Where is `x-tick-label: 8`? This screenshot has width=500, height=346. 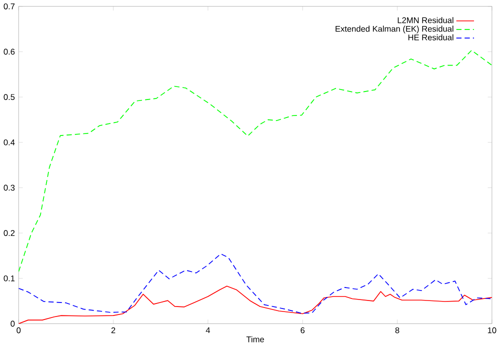
x-tick-label: 8 is located at coordinates (397, 330).